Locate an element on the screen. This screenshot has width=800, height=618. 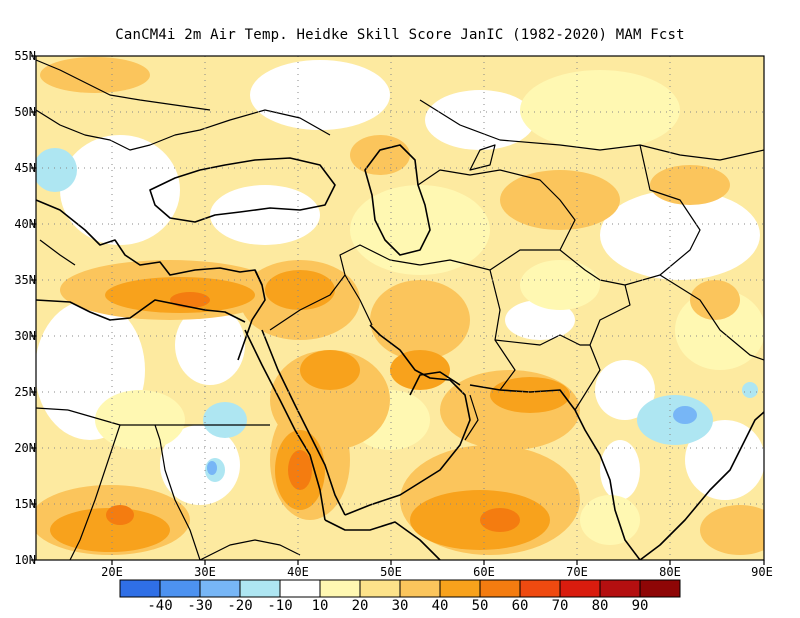
lon-label: 60E is located at coordinates (484, 572).